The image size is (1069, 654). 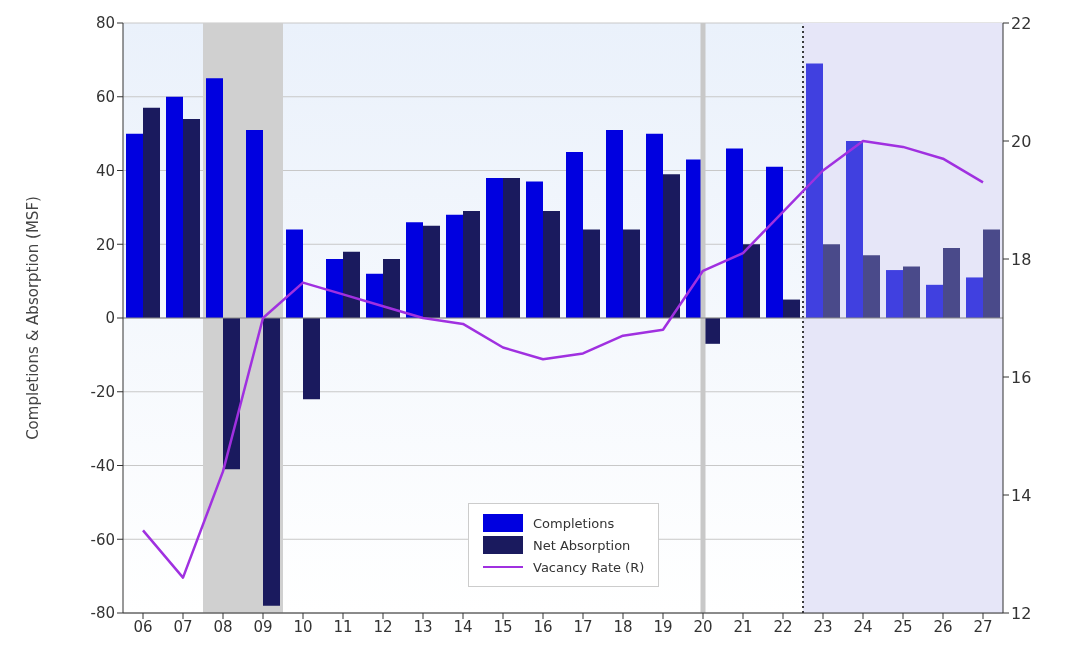 I want to click on x-tick-label: 06, so click(x=143, y=626).